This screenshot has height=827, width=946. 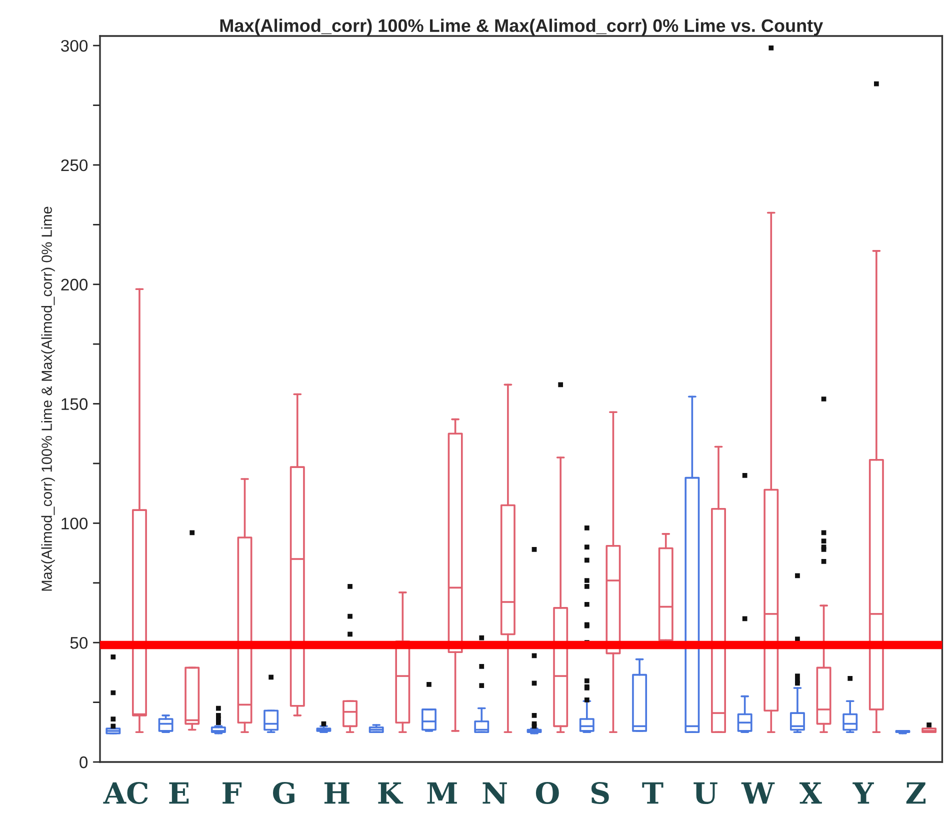 What do you see at coordinates (337, 793) in the screenshot?
I see `x-tick-label: H` at bounding box center [337, 793].